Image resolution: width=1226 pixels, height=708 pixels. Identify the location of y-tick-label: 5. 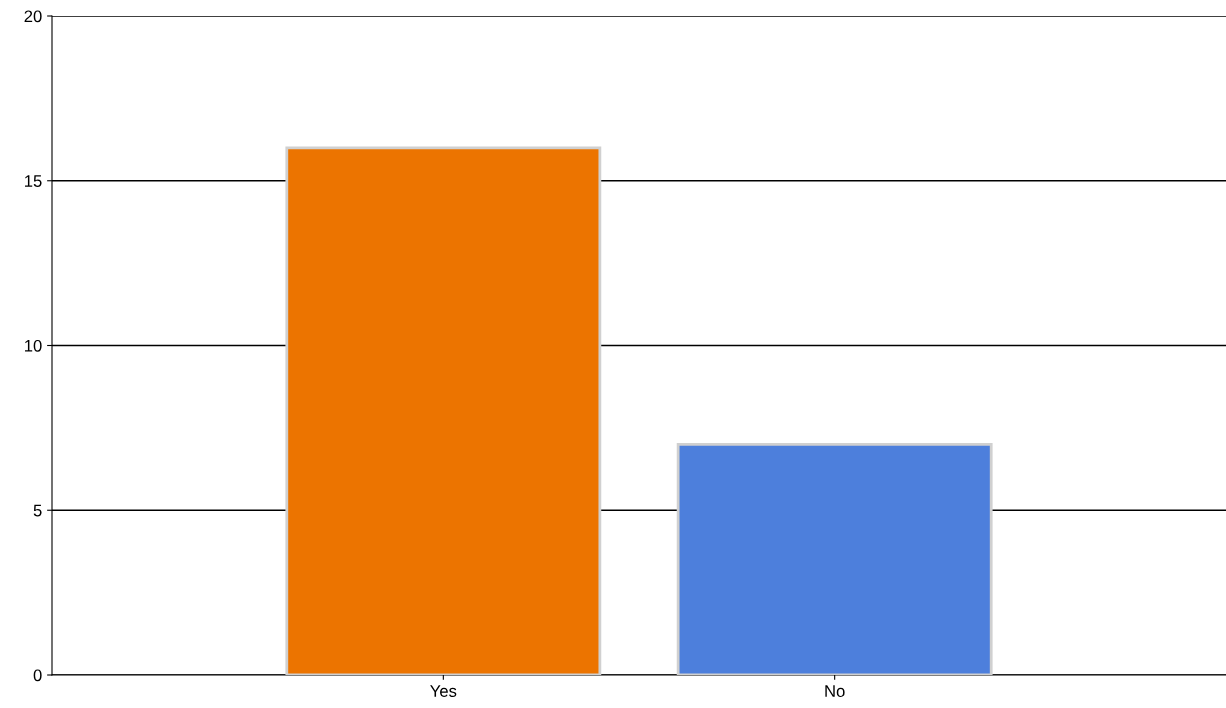
(37, 510).